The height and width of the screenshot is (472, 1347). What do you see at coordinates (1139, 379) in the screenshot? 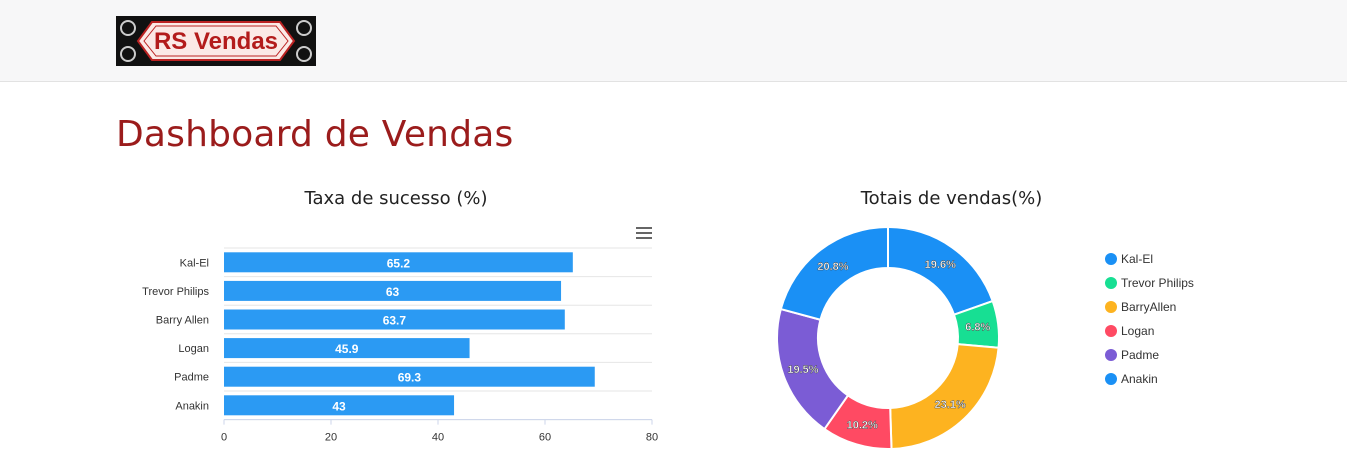
I see `legend-label: Anakin` at bounding box center [1139, 379].